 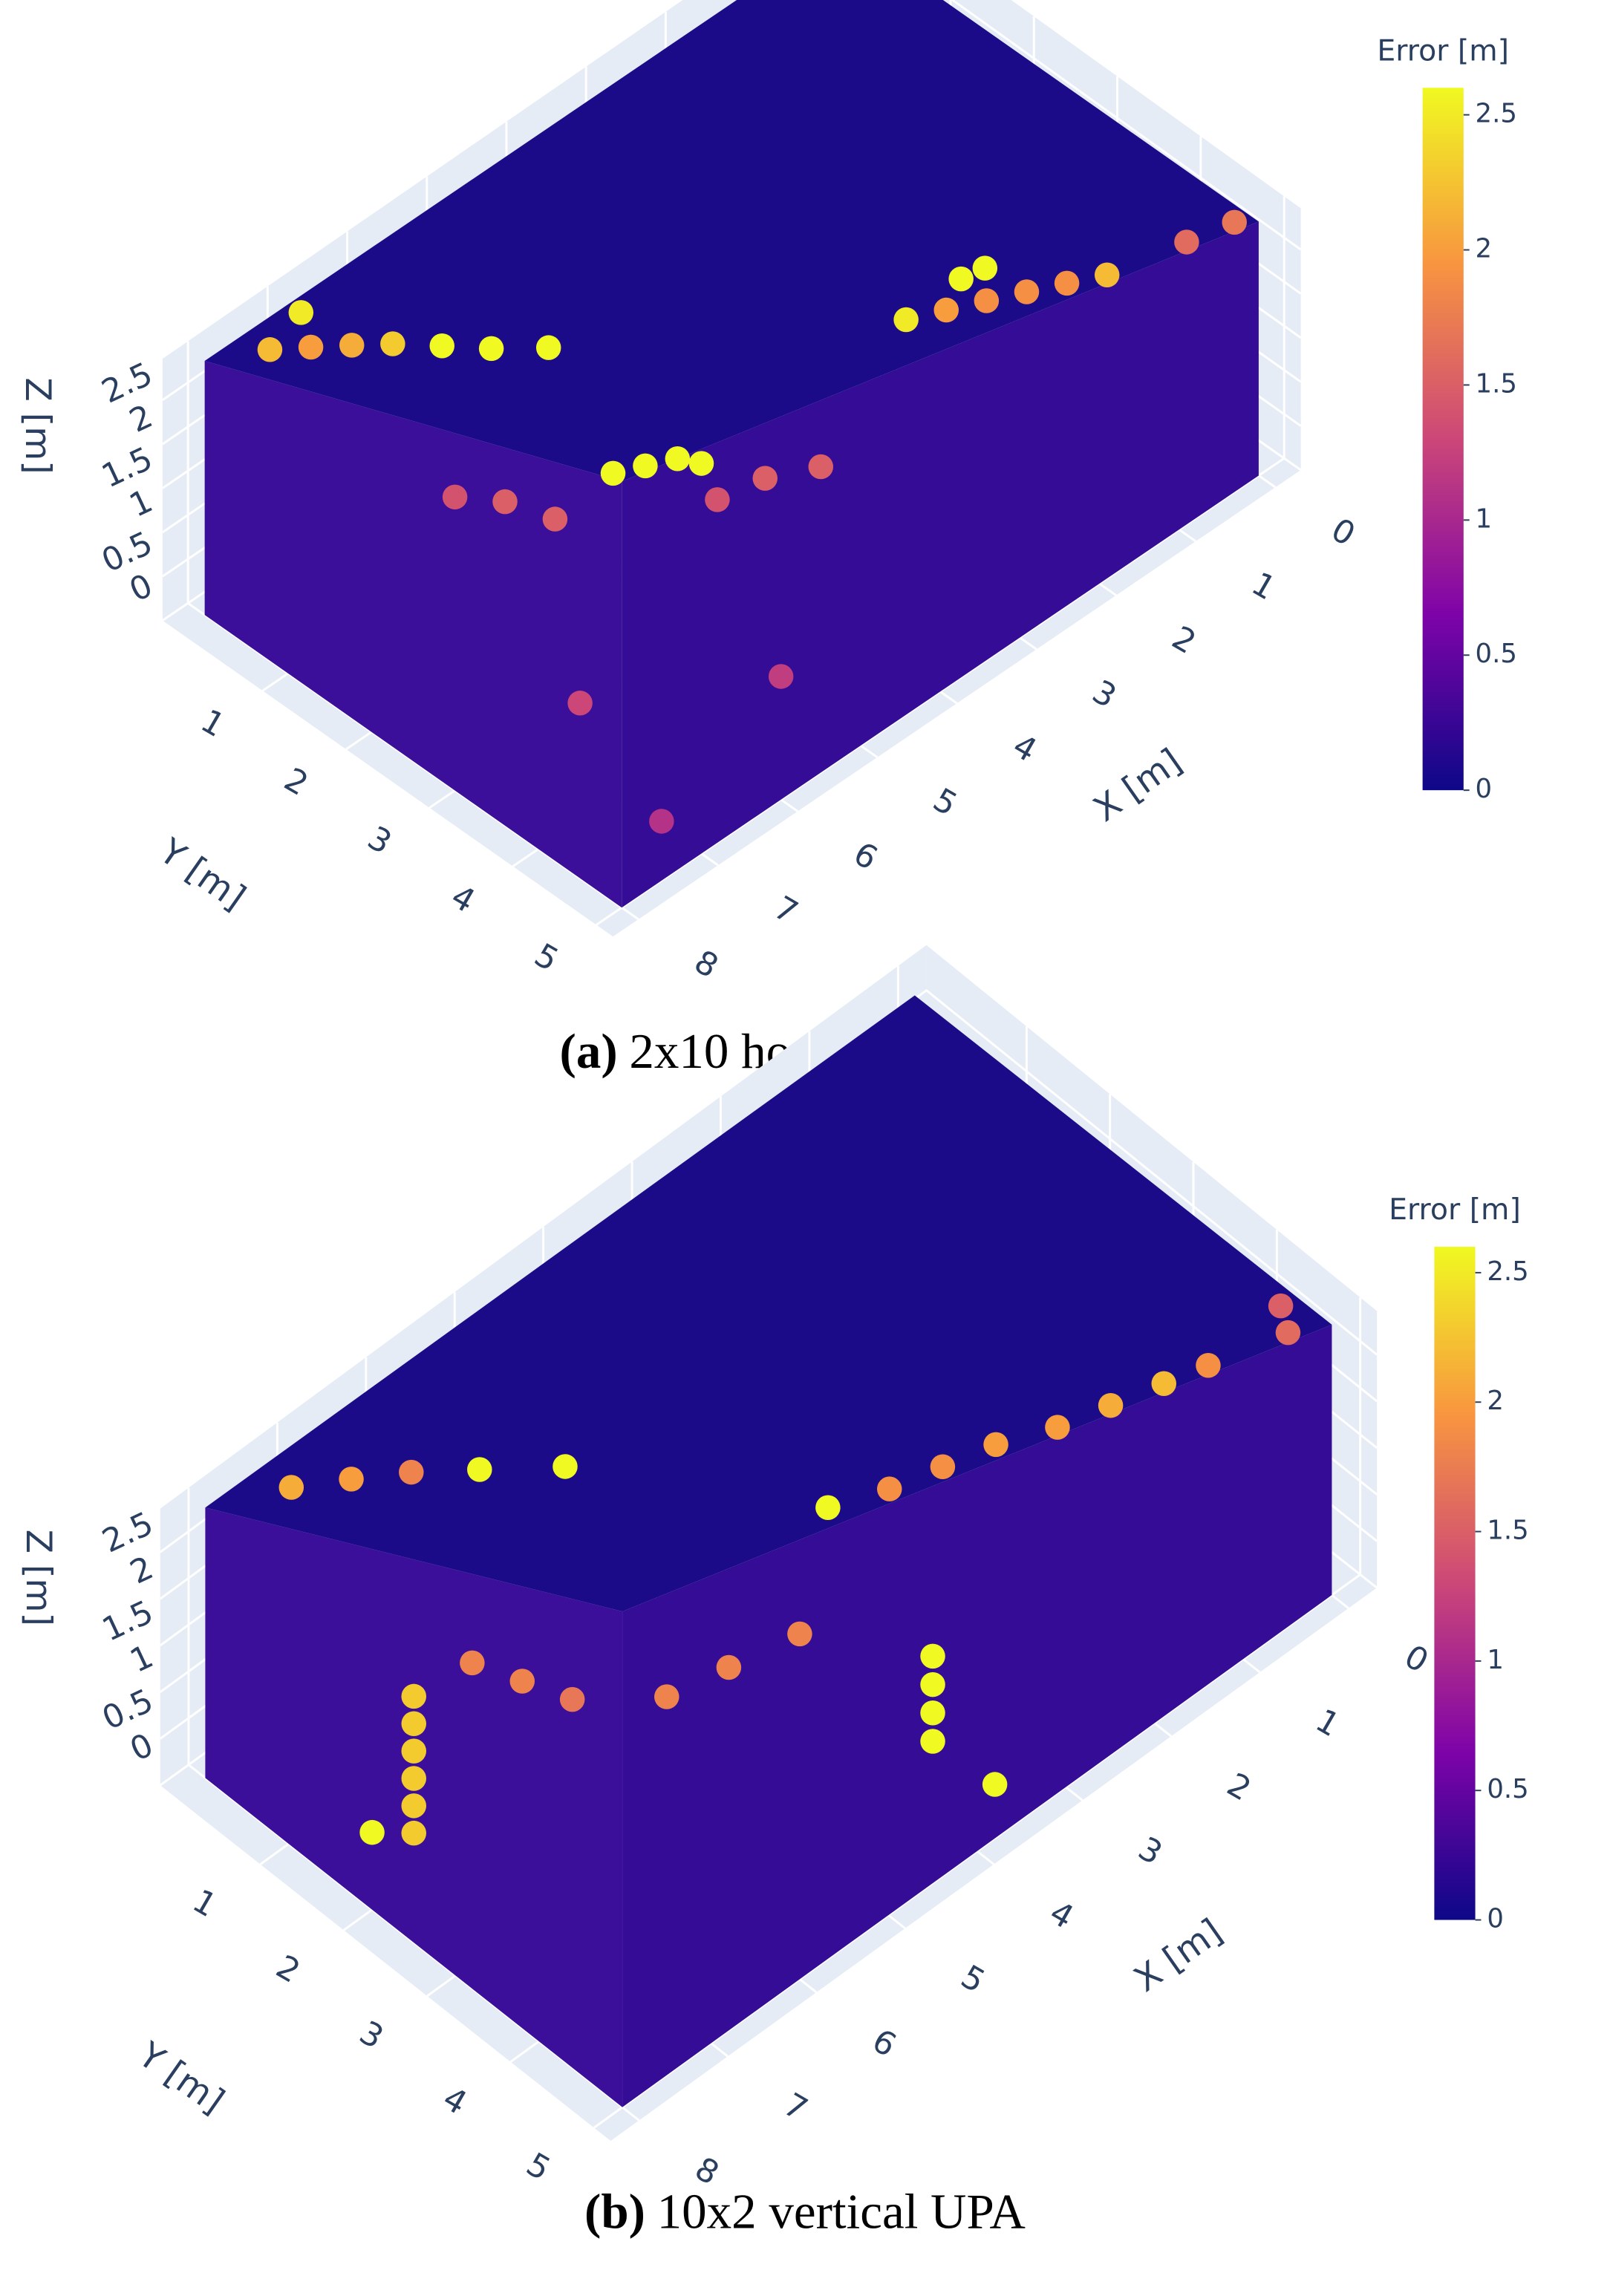 I want to click on z-tick-label: 0, so click(x=141, y=588).